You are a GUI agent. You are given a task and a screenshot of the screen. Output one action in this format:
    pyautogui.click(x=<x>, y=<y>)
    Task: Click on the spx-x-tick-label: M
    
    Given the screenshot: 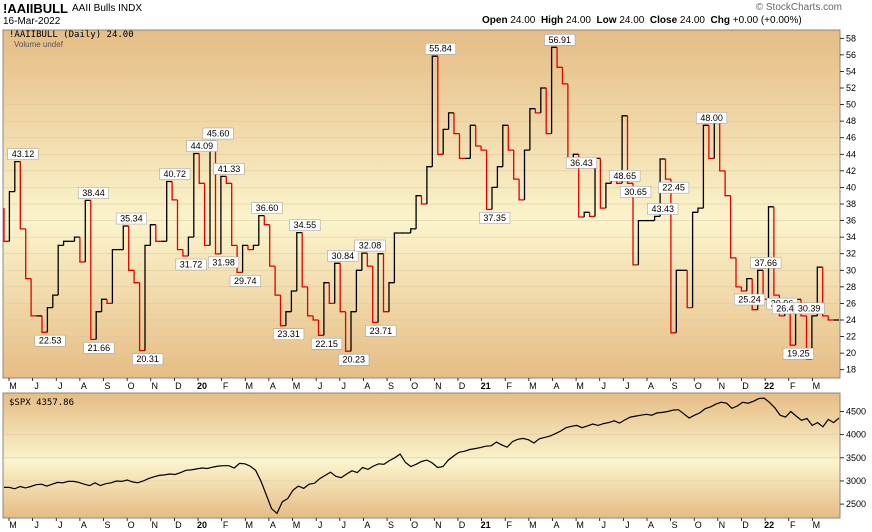 What is the action you would take?
    pyautogui.click(x=580, y=525)
    